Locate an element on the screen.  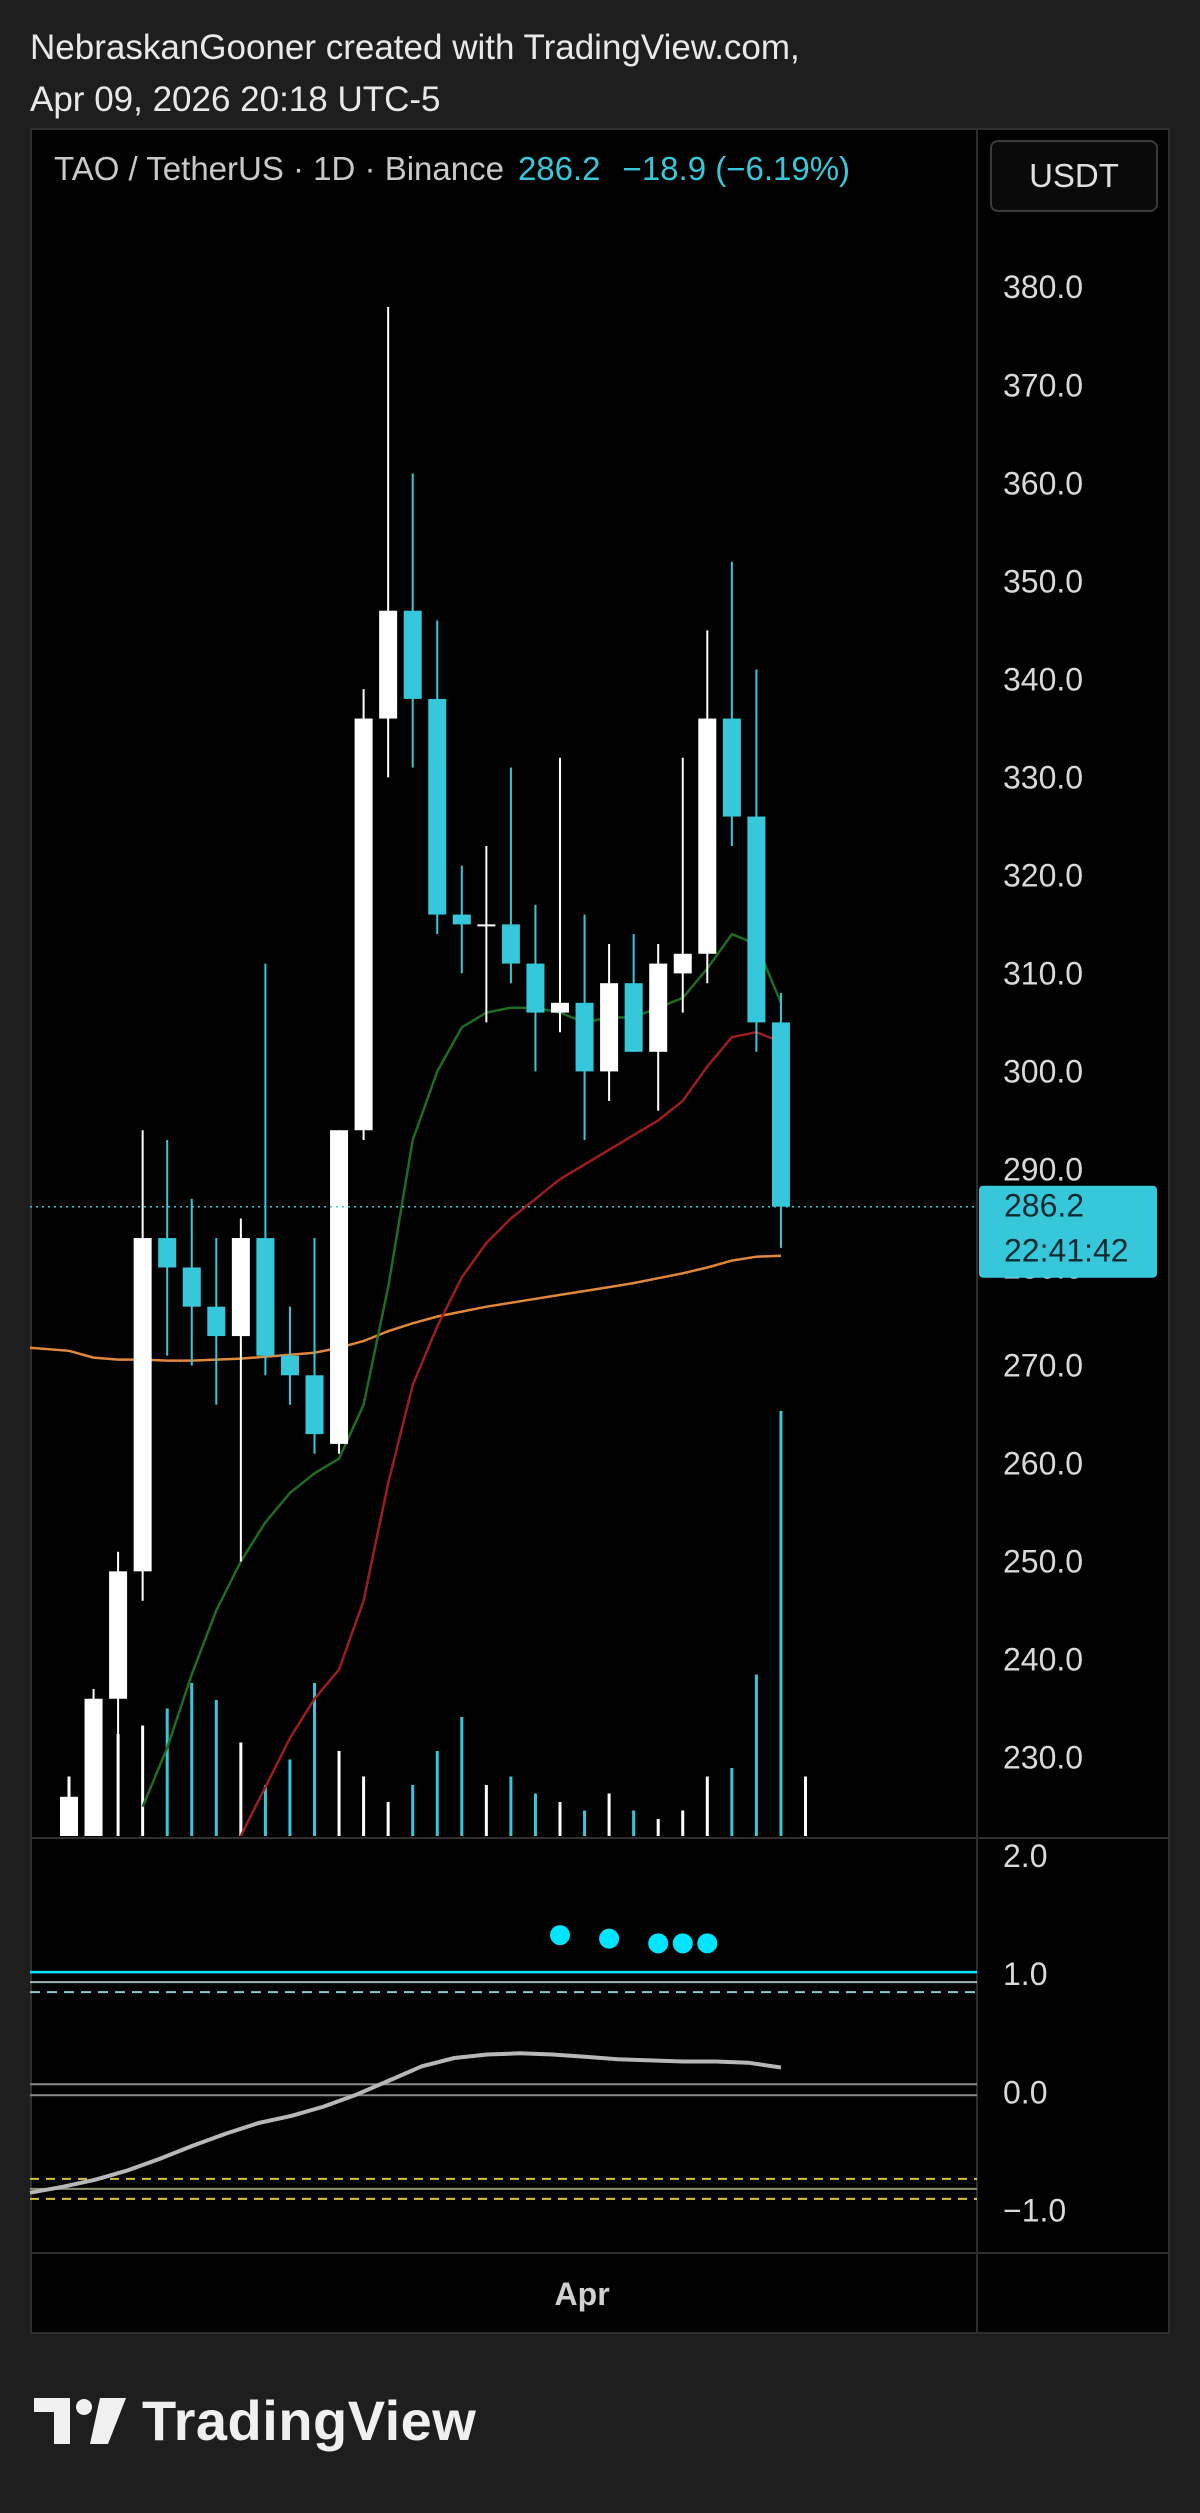
price-axis-tick: 360.0 is located at coordinates (1043, 483).